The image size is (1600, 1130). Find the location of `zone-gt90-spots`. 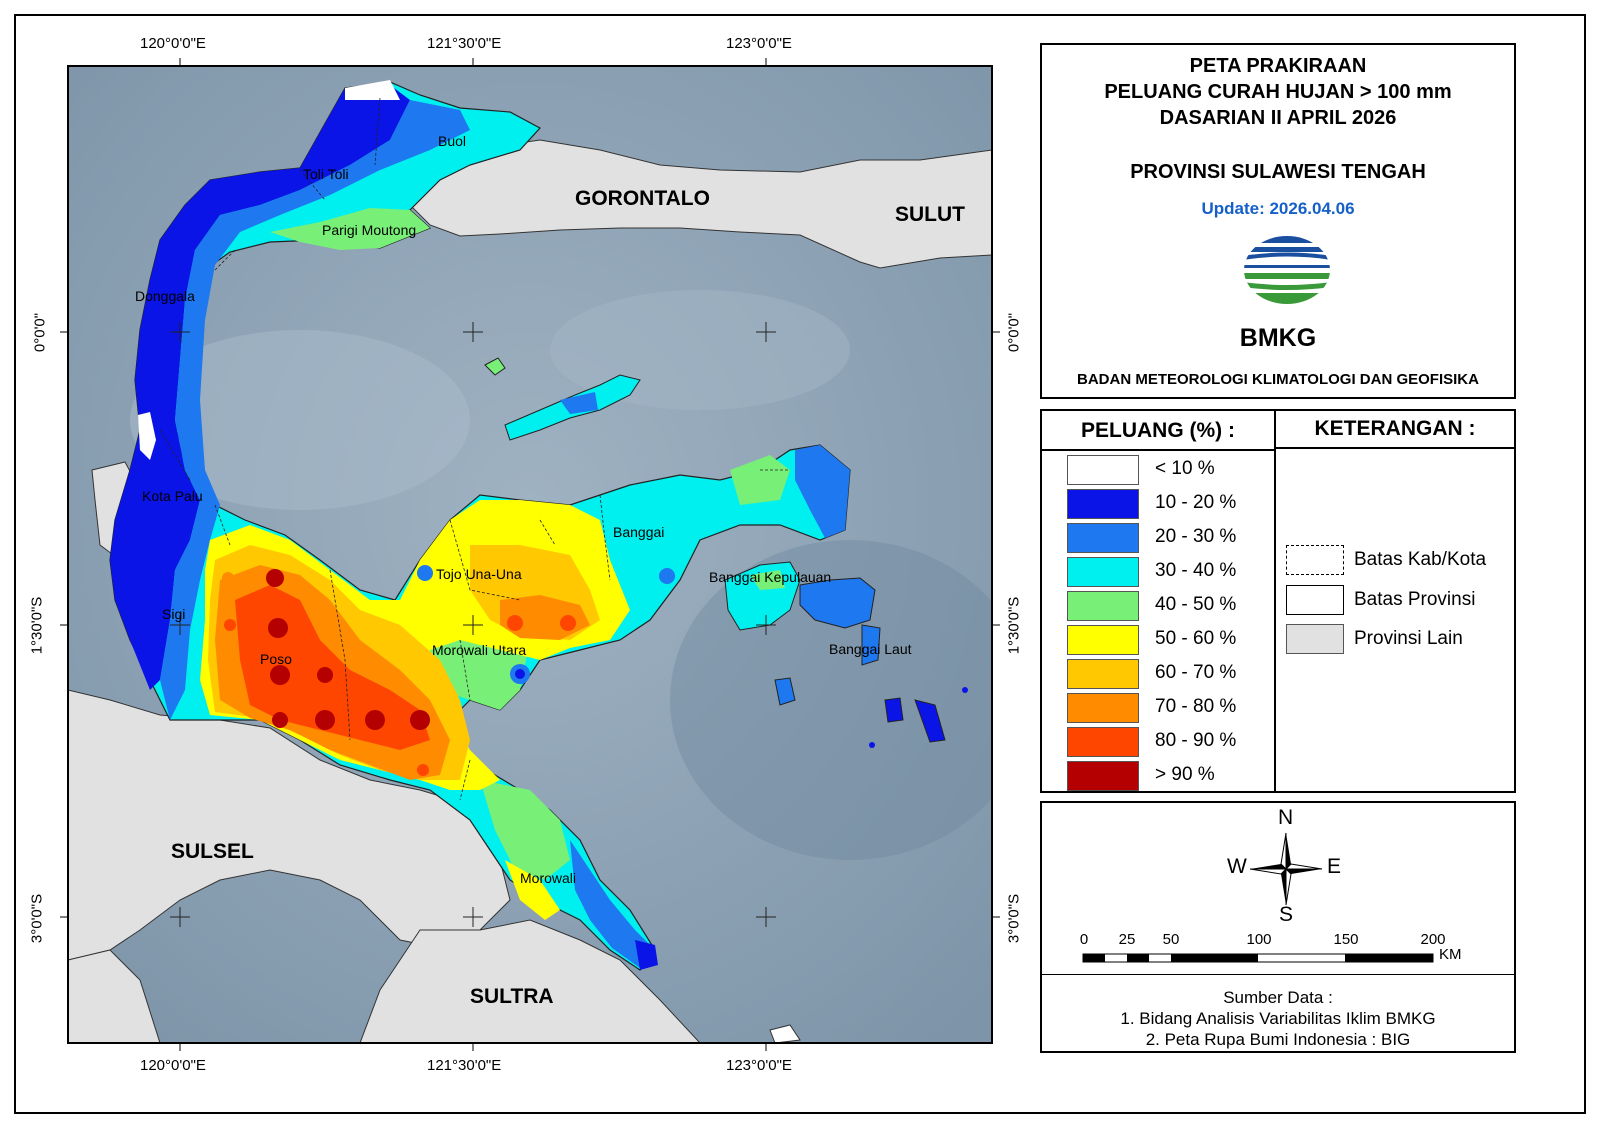

zone-gt90-spots is located at coordinates (399, 672).